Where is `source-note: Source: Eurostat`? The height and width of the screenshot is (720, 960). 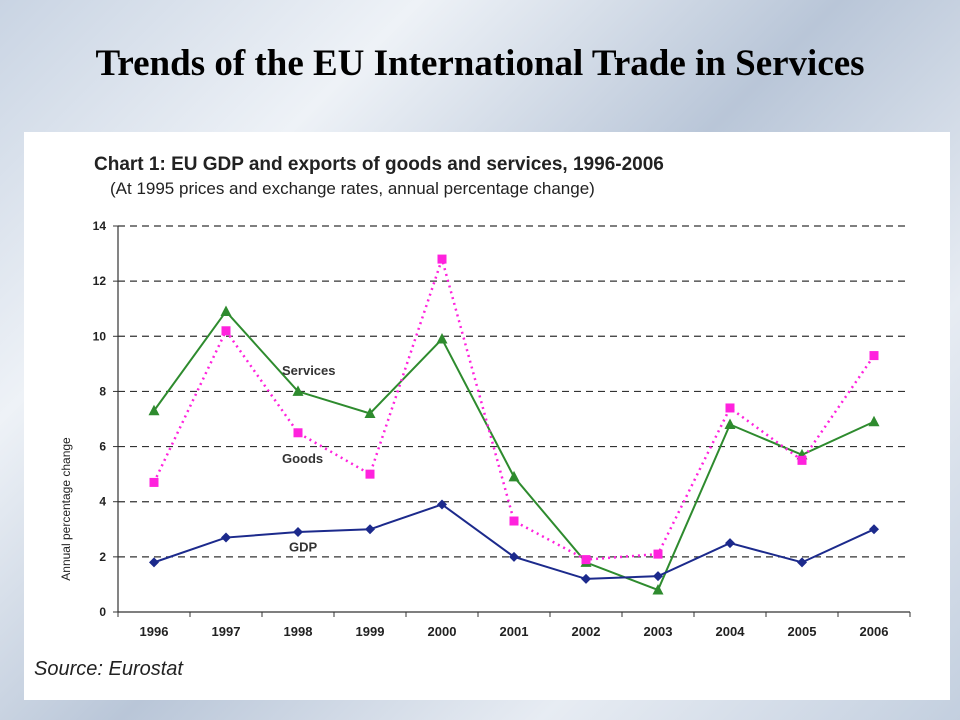 source-note: Source: Eurostat is located at coordinates (108, 669).